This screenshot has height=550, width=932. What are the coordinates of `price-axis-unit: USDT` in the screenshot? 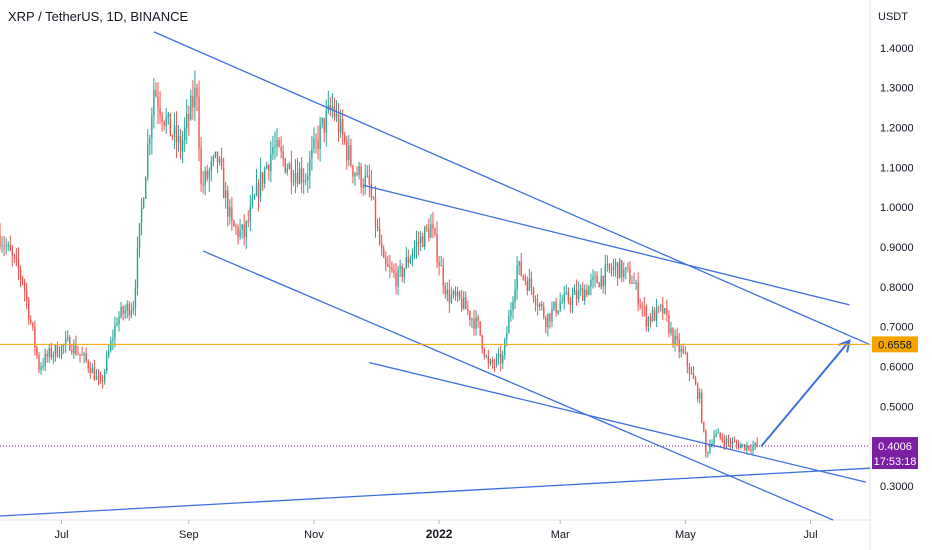 It's located at (893, 17).